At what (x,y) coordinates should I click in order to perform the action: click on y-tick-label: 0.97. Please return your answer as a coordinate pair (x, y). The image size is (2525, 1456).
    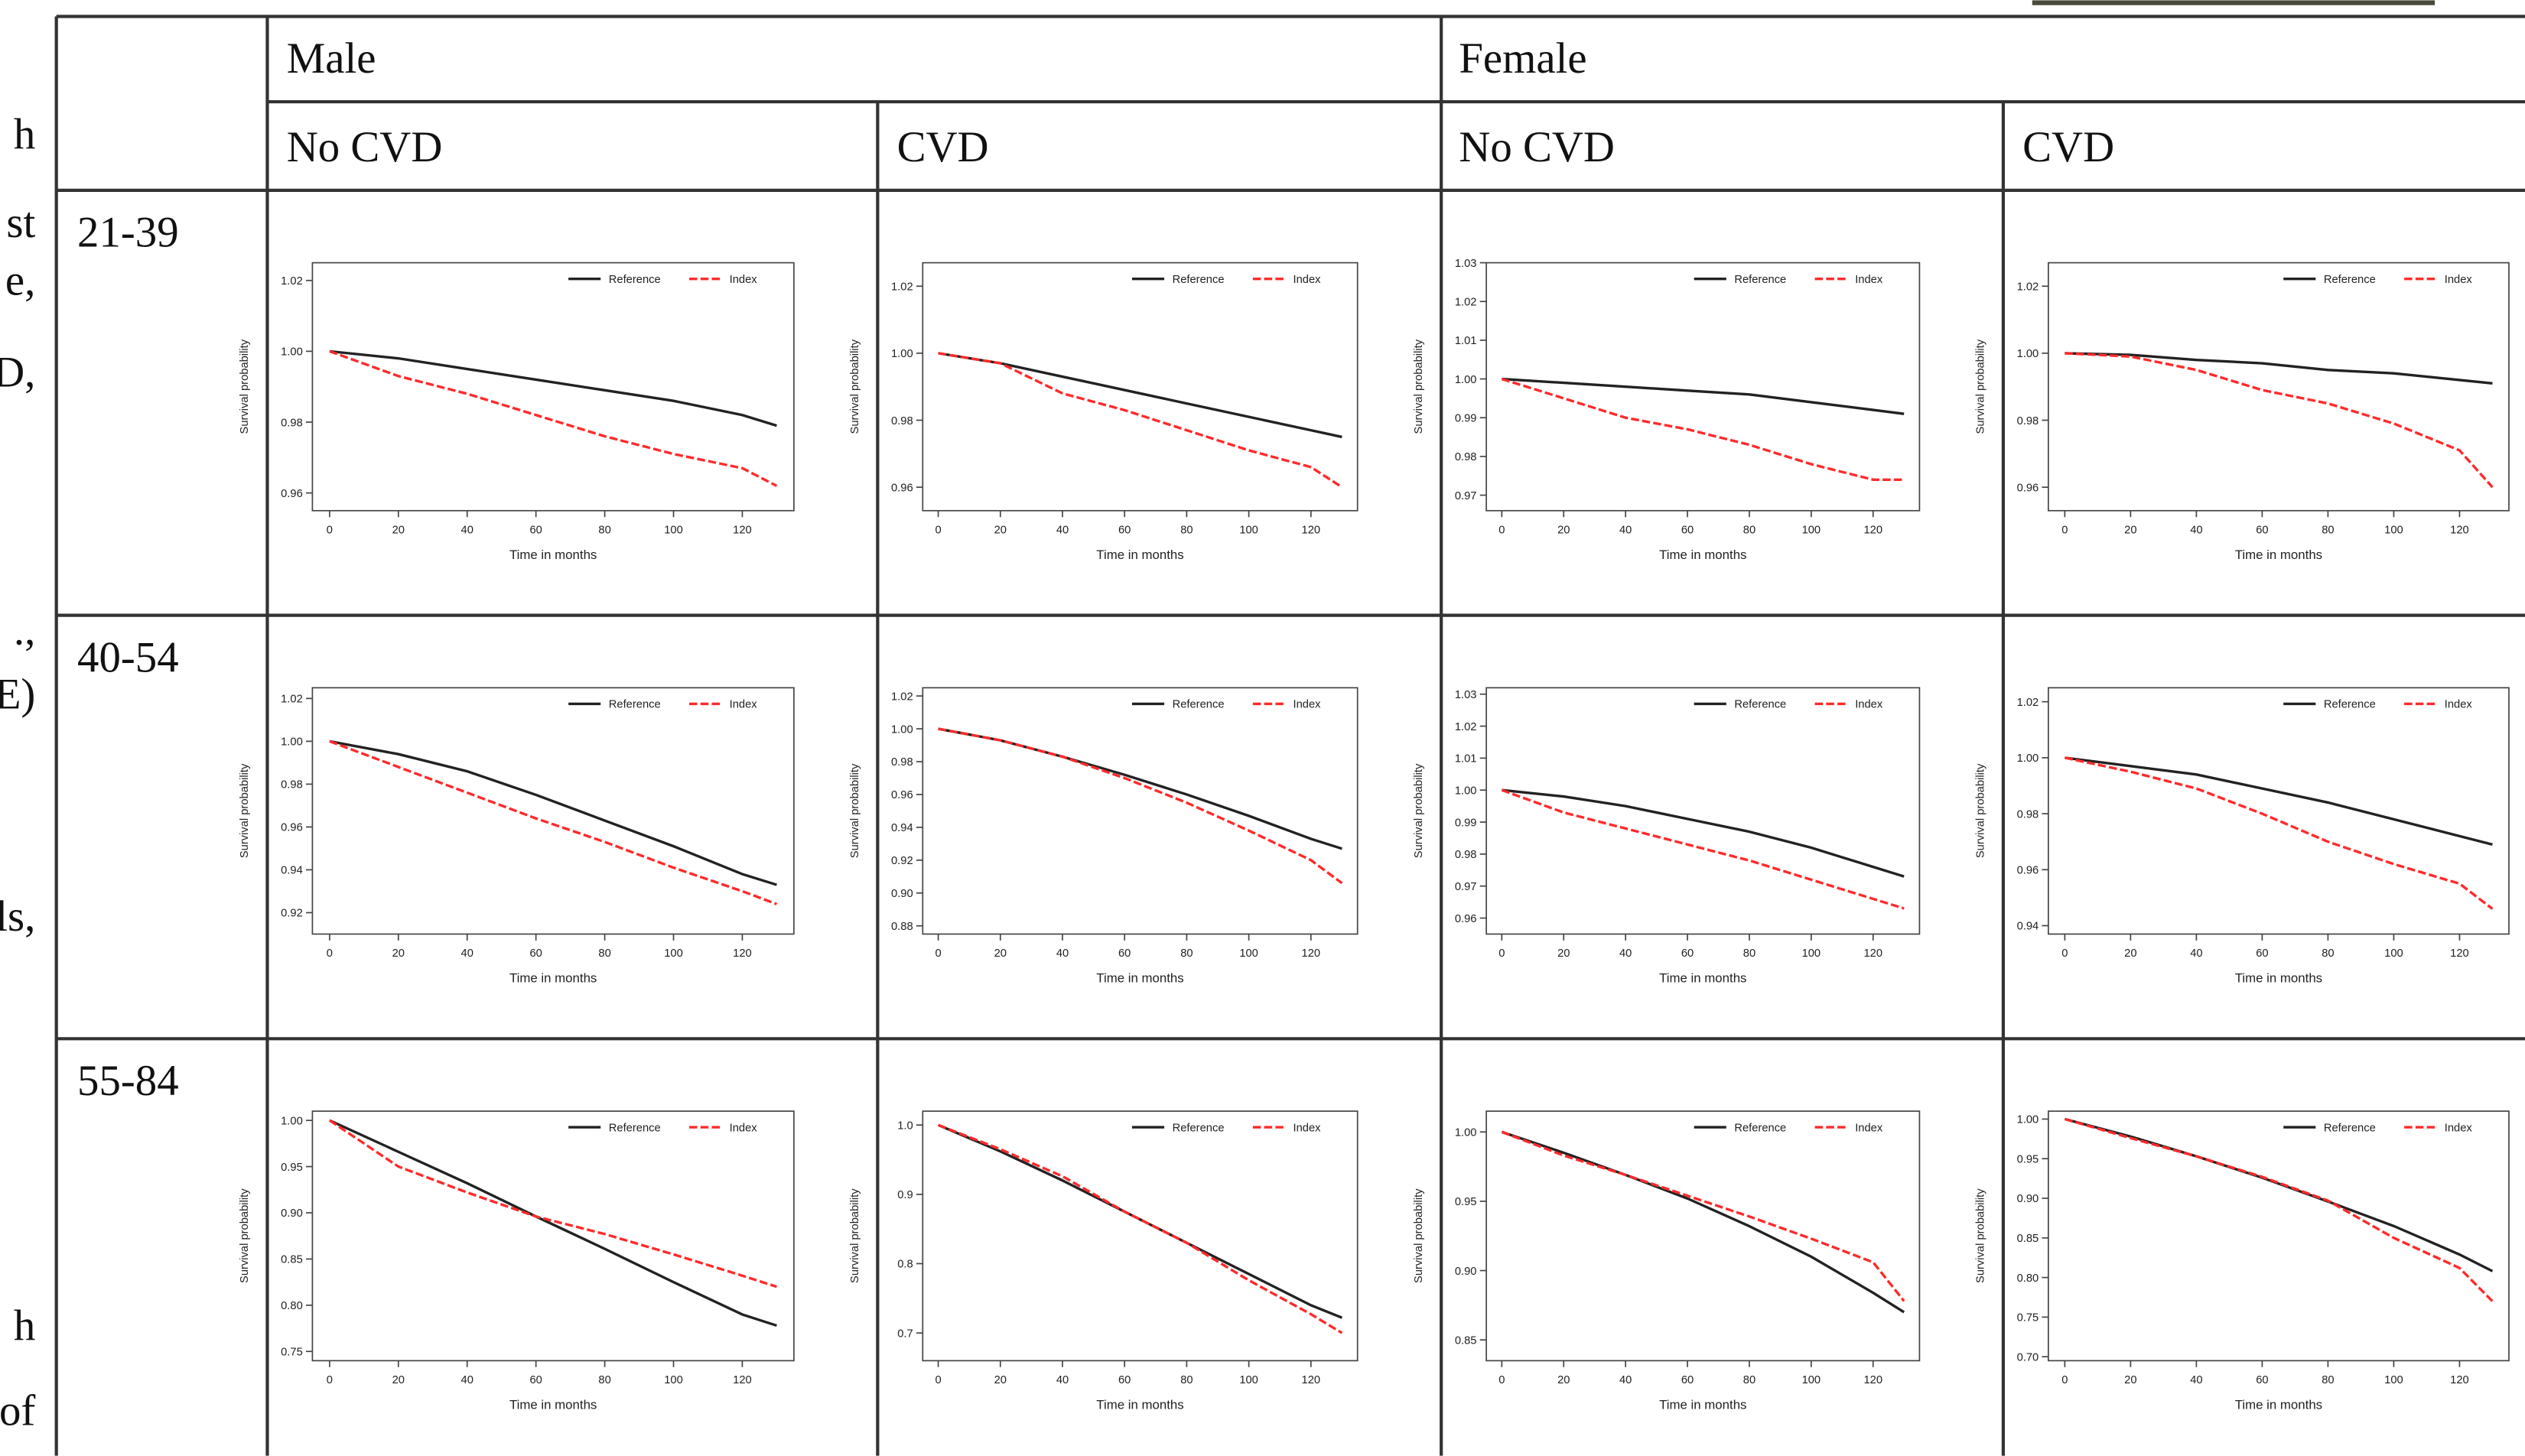
    Looking at the image, I should click on (1466, 496).